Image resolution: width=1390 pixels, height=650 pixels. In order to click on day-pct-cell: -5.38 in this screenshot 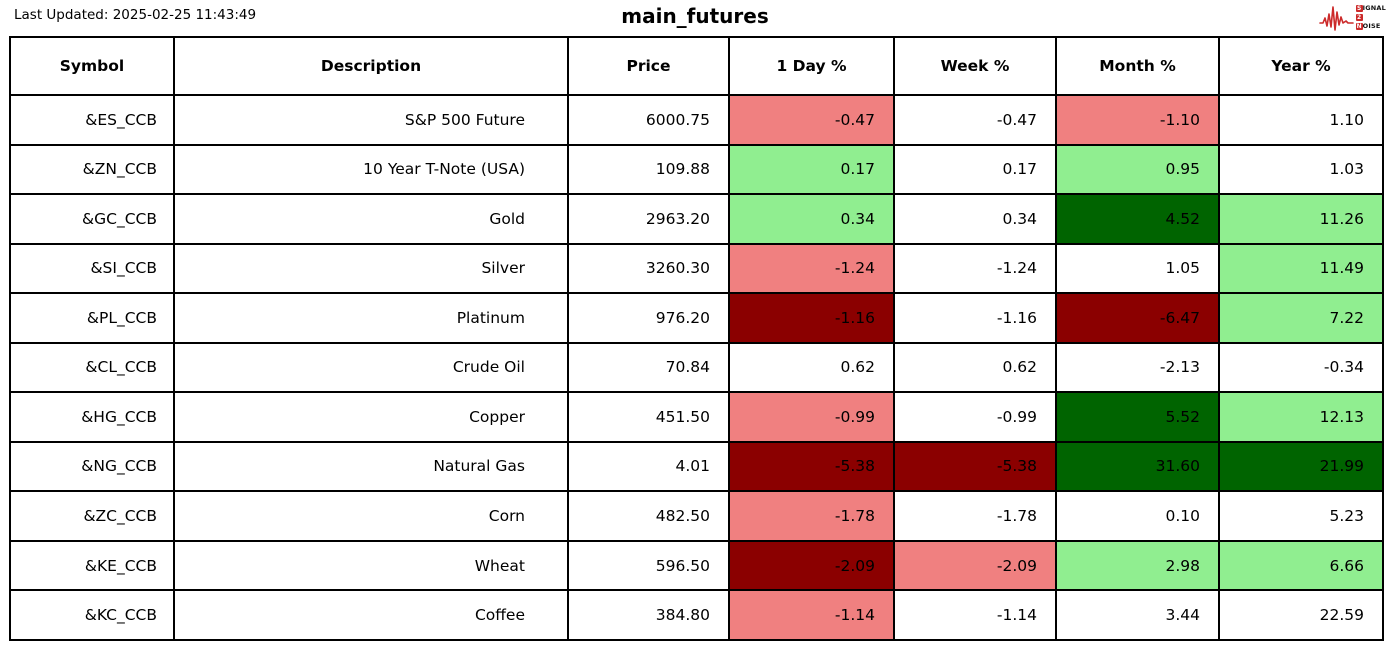, I will do `click(811, 466)`.